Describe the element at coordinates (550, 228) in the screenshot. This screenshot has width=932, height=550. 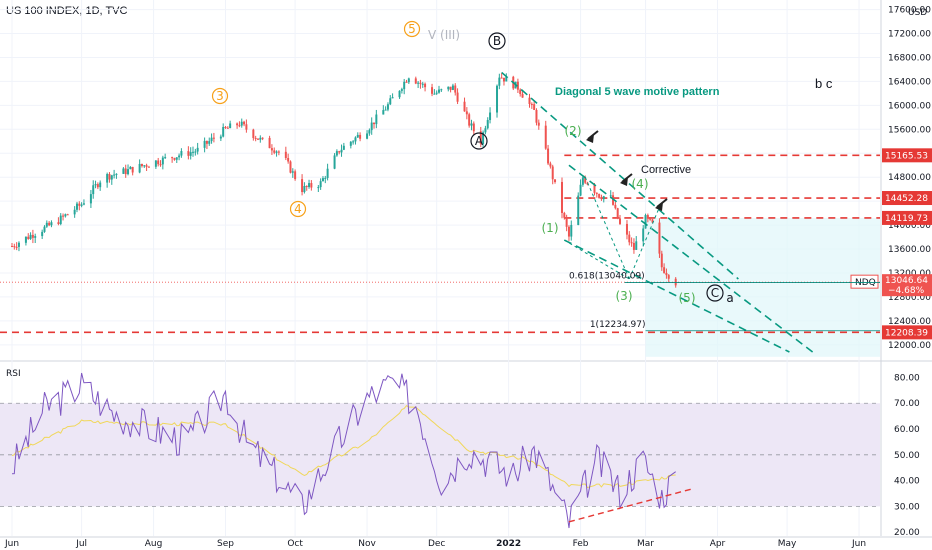
I see `wave-label: (1)` at that location.